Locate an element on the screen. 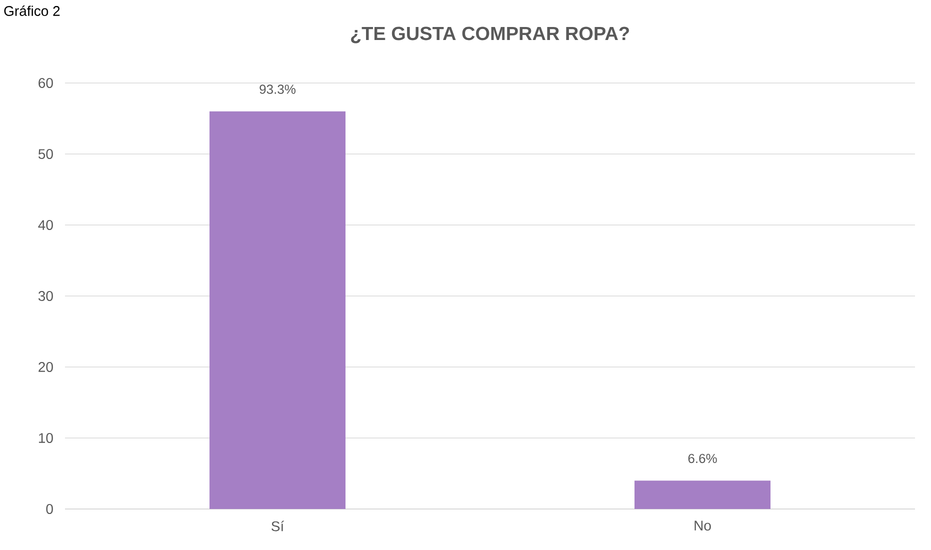 The width and height of the screenshot is (931, 550). x-tick-label: Sí is located at coordinates (278, 526).